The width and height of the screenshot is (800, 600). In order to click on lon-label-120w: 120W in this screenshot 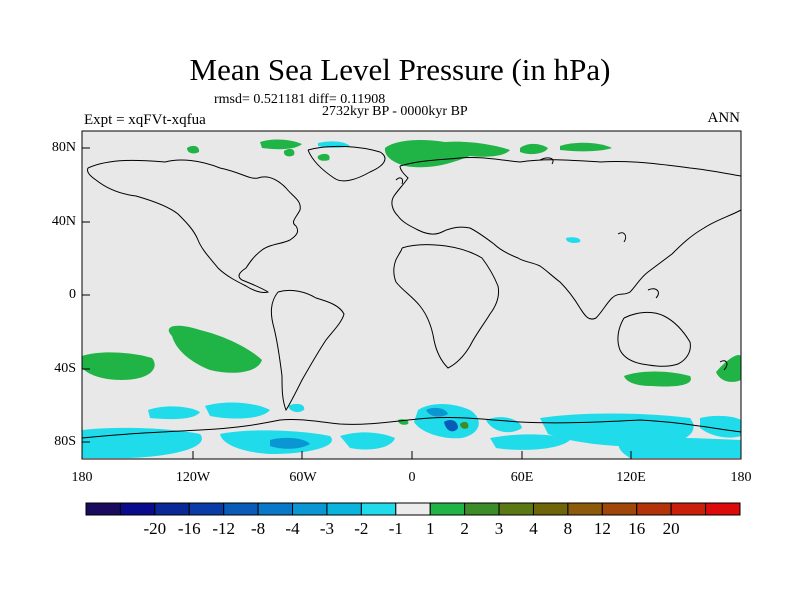, I will do `click(193, 477)`.